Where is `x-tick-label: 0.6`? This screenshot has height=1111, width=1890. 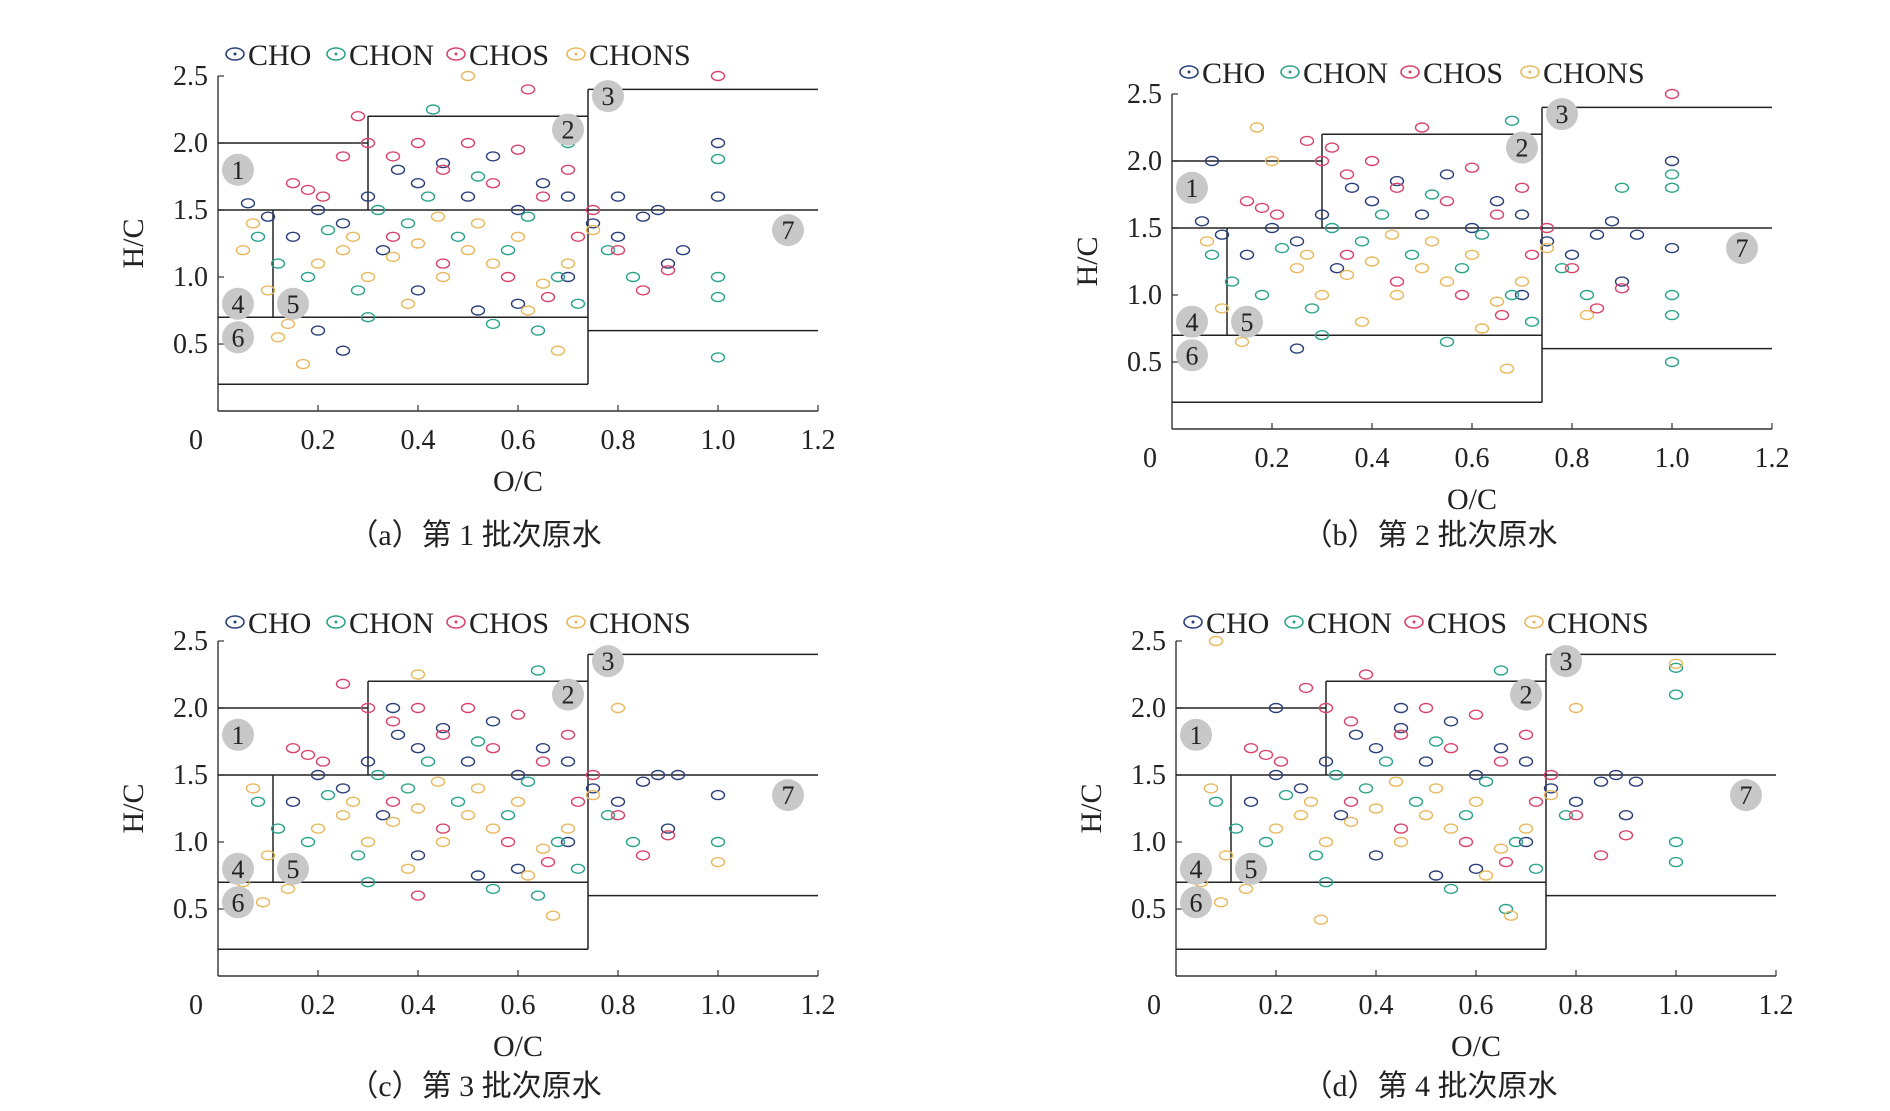
x-tick-label: 0.6 is located at coordinates (518, 1005).